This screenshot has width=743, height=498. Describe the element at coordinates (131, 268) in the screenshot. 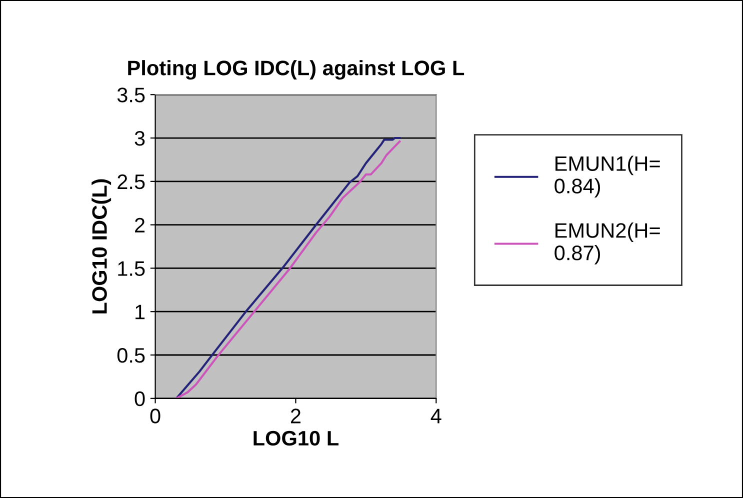

I see `y-tick-label: 1.5` at that location.